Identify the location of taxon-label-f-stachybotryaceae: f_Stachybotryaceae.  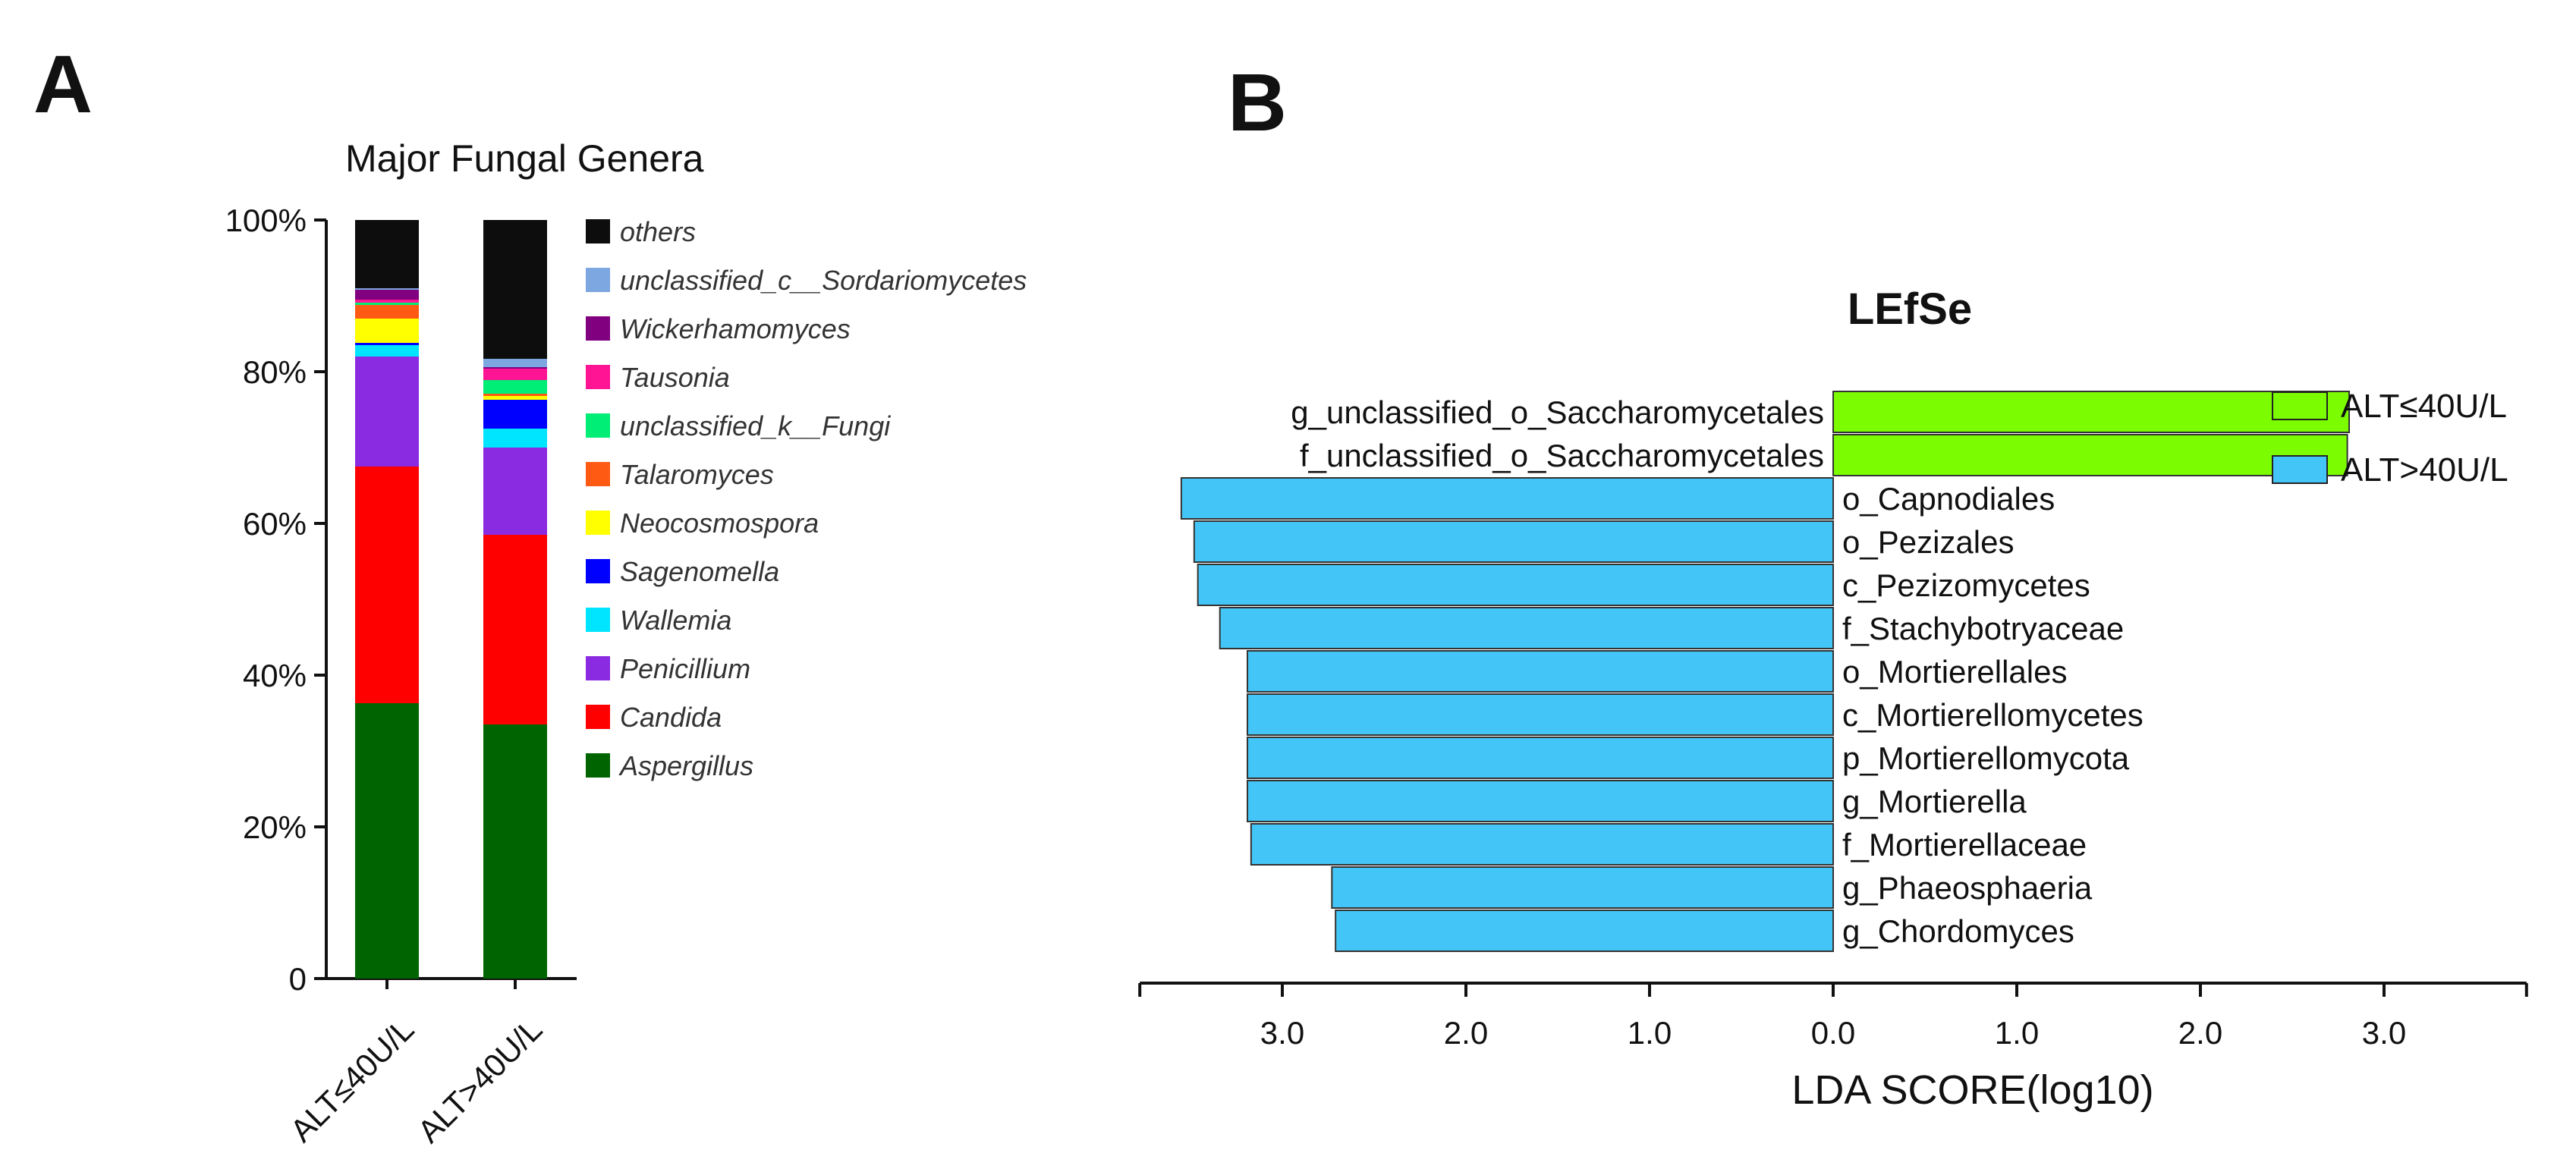
(1983, 628).